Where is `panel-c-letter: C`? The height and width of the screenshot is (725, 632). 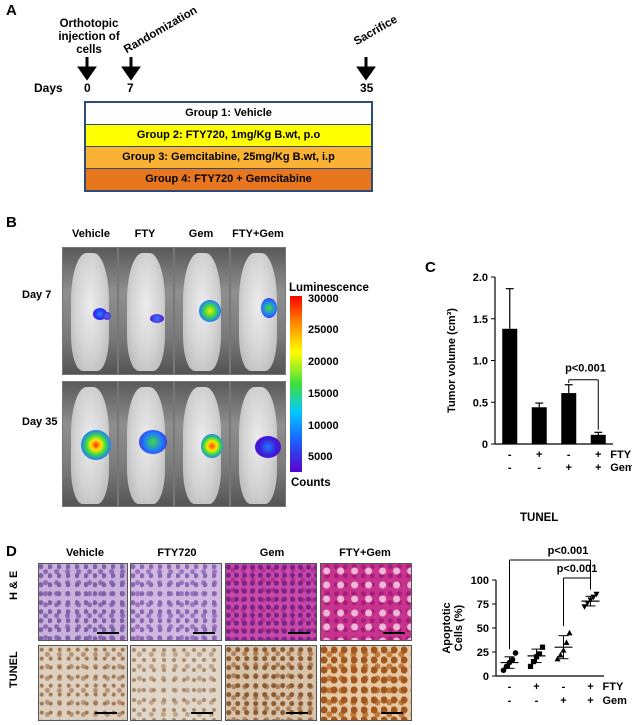
panel-c-letter: C is located at coordinates (430, 267).